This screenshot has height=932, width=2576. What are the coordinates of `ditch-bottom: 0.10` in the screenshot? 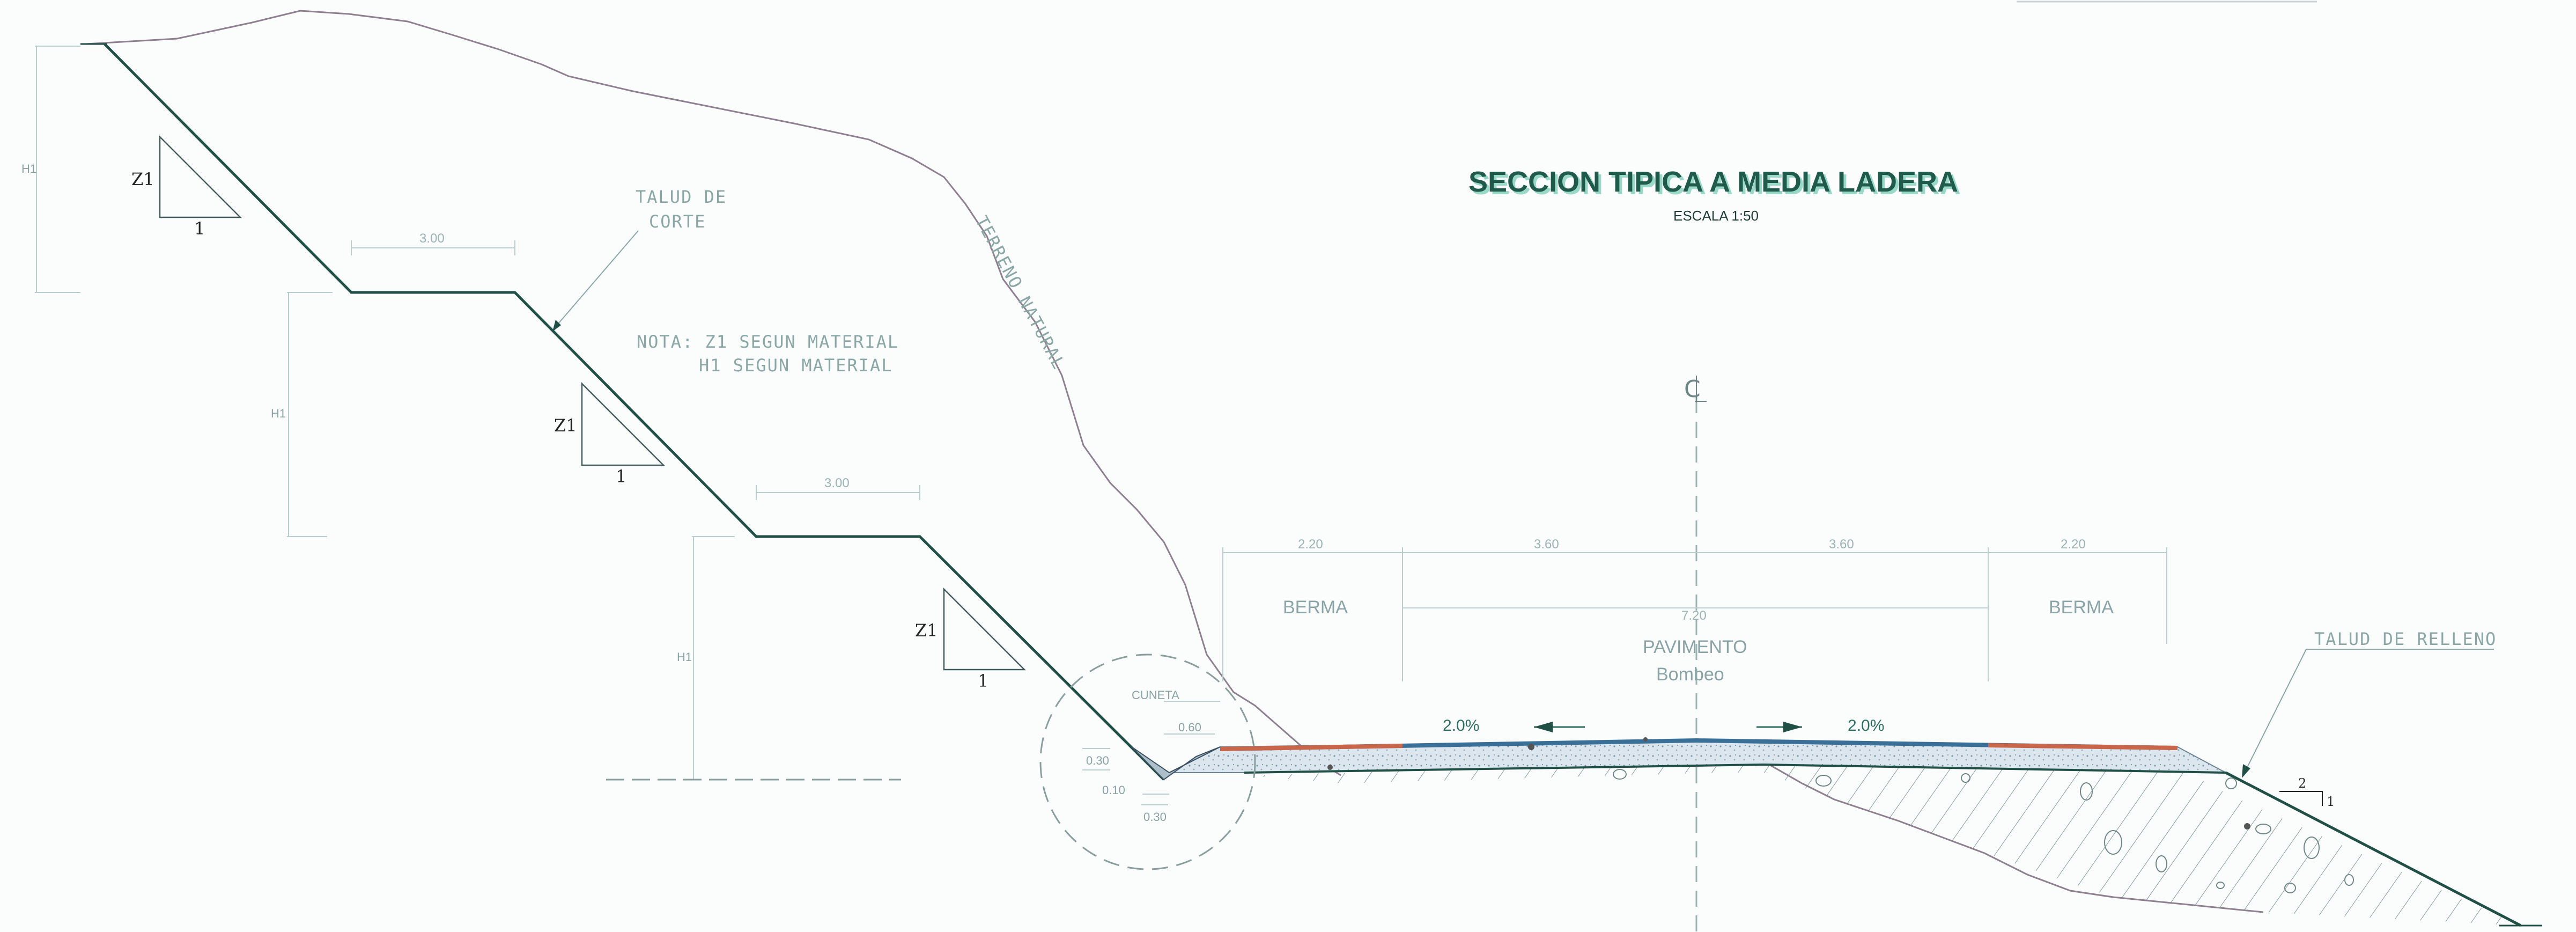 It's located at (1113, 790).